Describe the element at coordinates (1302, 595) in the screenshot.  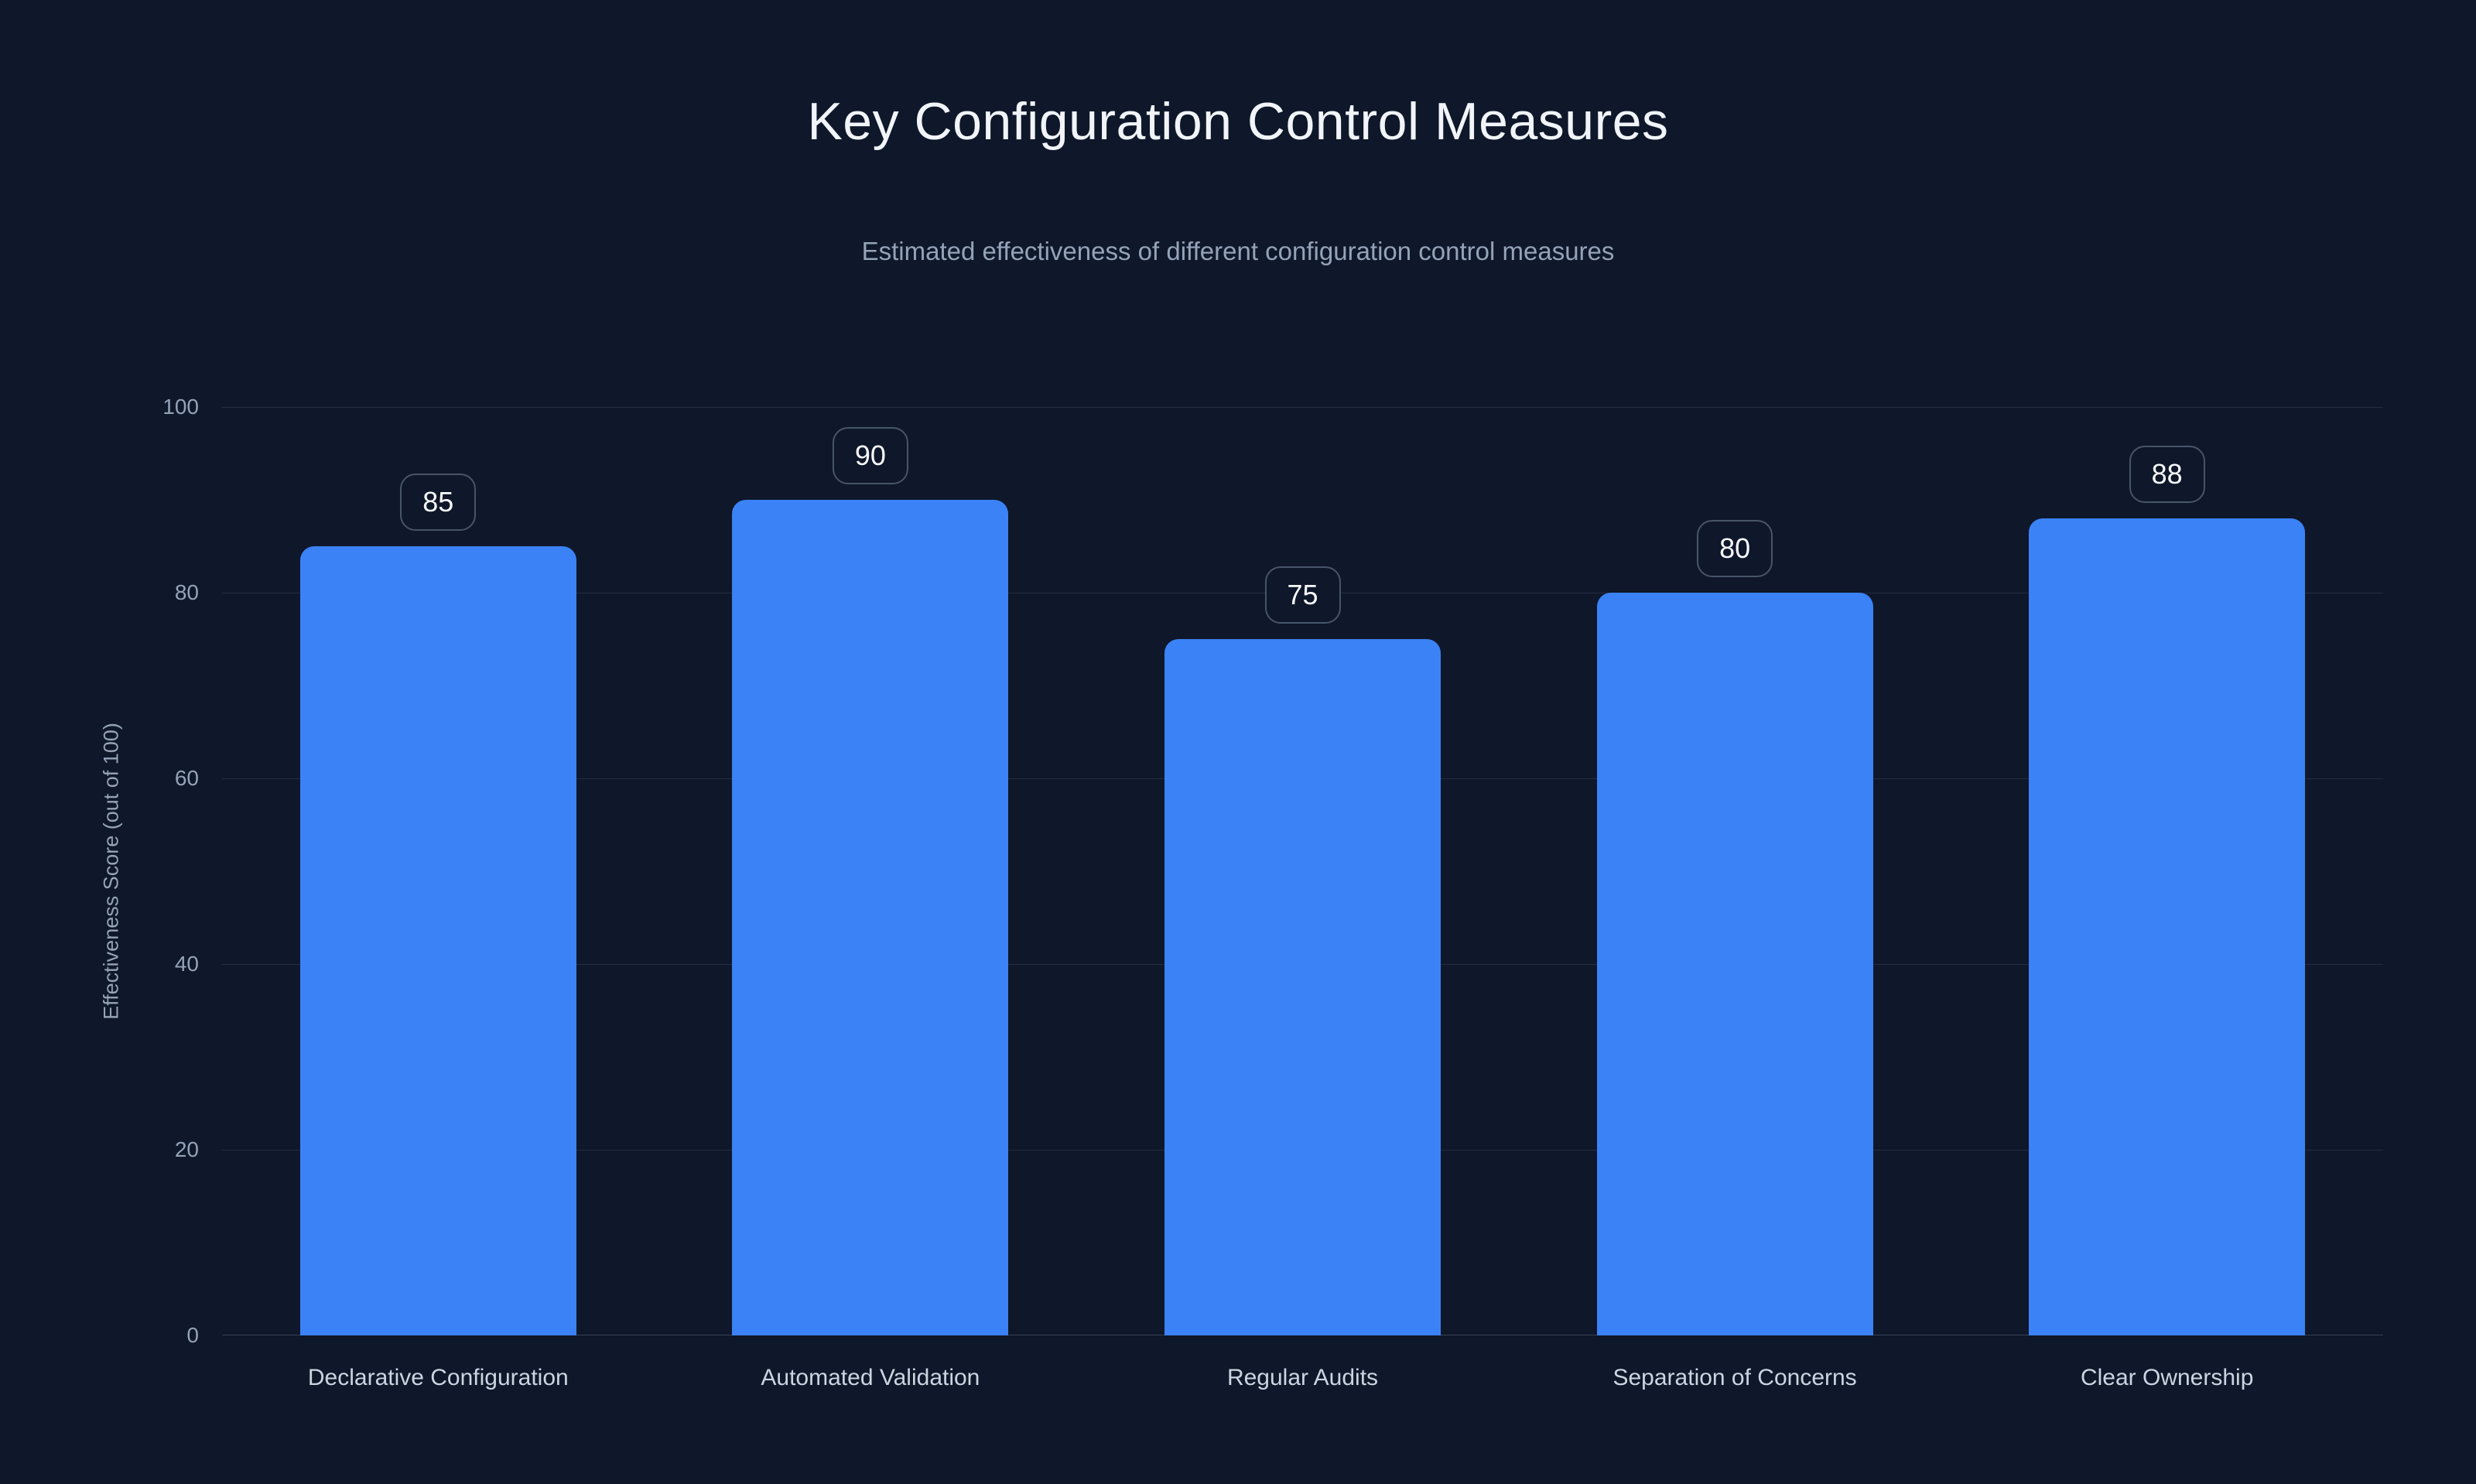
I see `value-badge-regular-audits: 75` at that location.